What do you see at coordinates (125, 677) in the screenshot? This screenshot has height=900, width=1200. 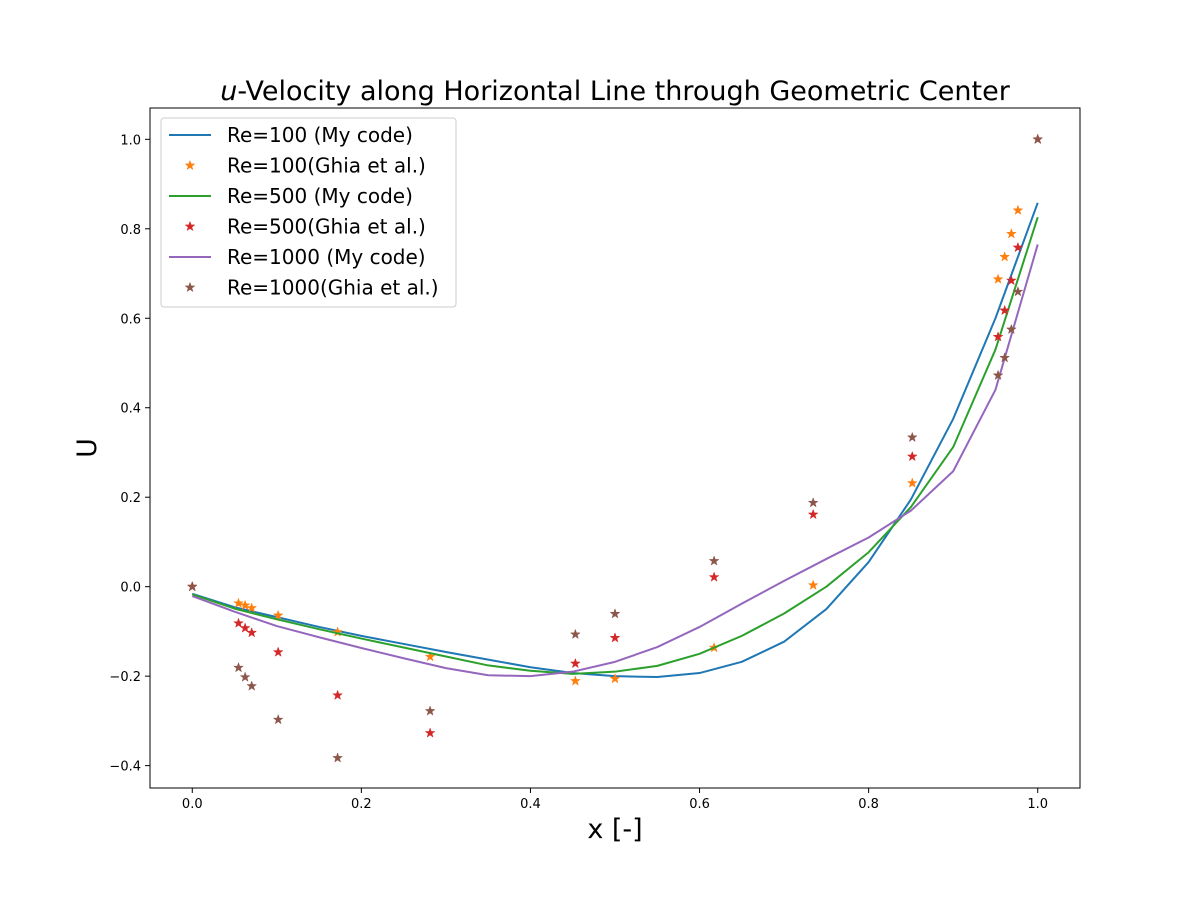 I see `y-tick-label: −0.2` at bounding box center [125, 677].